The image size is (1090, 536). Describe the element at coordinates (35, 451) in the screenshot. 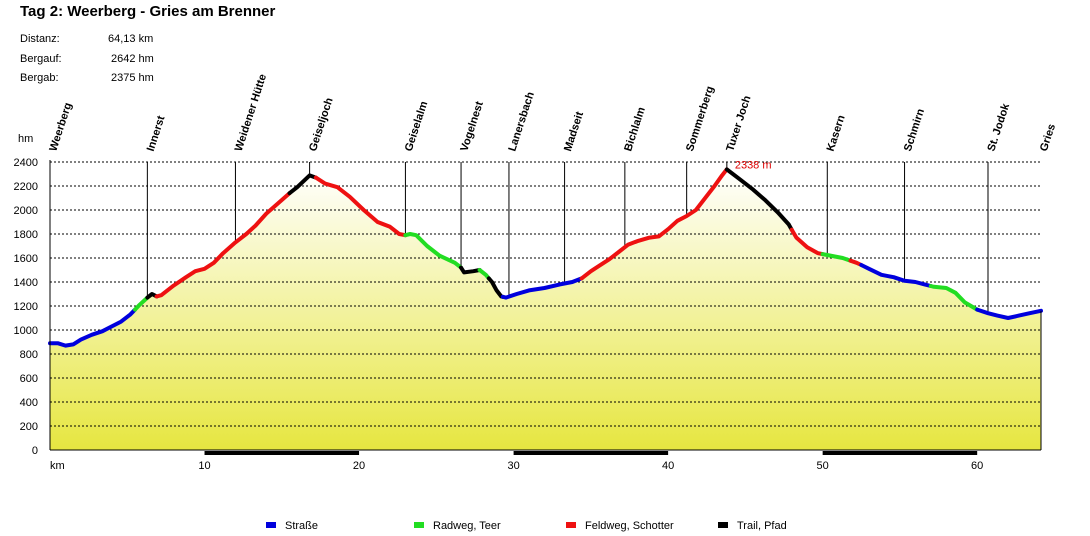

I see `y-tick-label: 0` at that location.